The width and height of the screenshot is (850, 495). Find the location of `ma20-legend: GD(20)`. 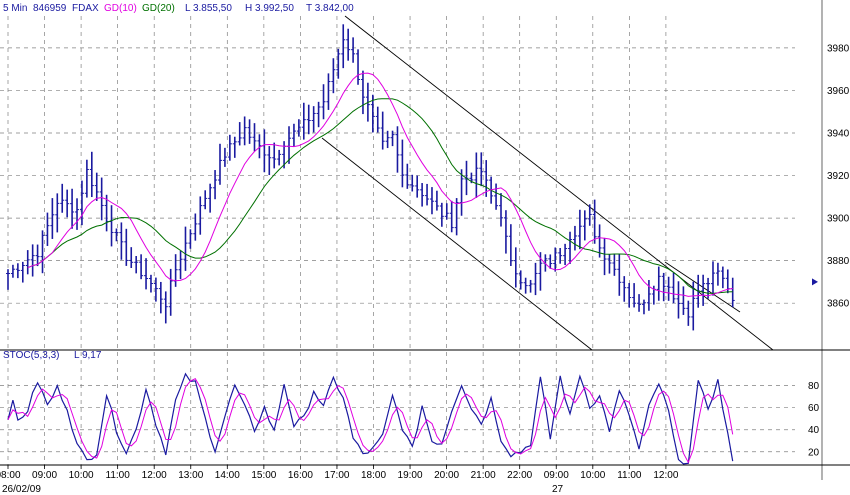

ma20-legend: GD(20) is located at coordinates (158, 8).